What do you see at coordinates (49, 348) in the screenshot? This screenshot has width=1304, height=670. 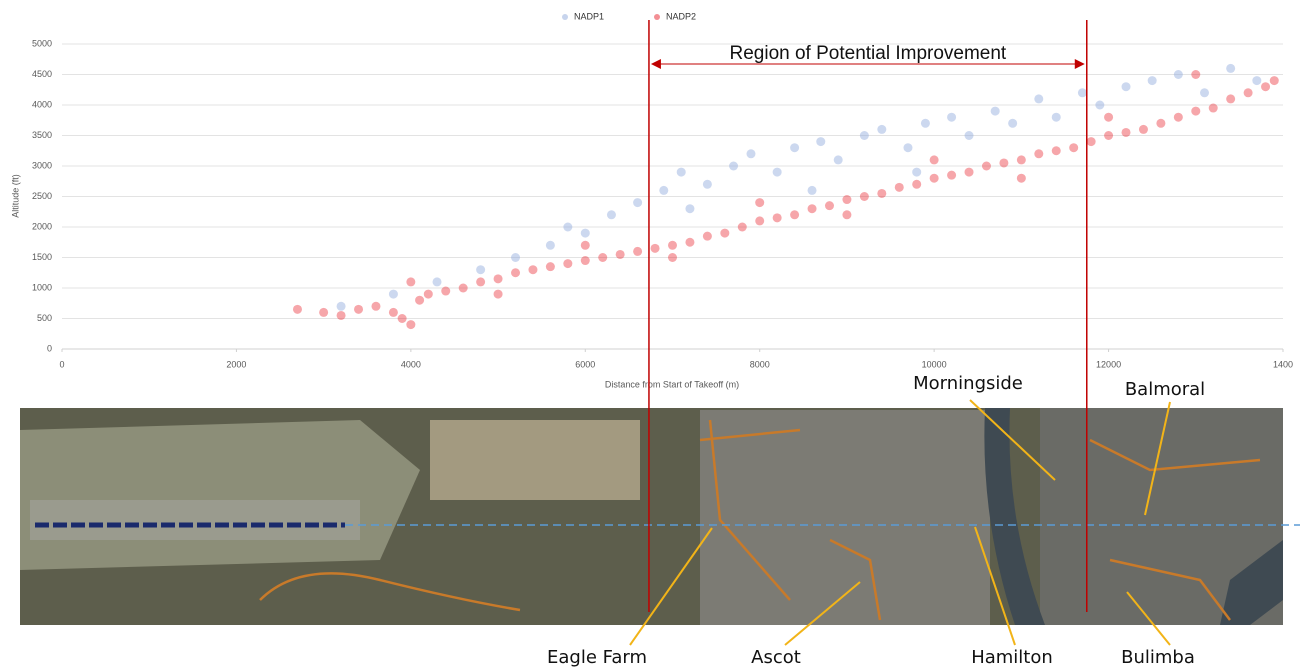 I see `y-tick-label: 0` at bounding box center [49, 348].